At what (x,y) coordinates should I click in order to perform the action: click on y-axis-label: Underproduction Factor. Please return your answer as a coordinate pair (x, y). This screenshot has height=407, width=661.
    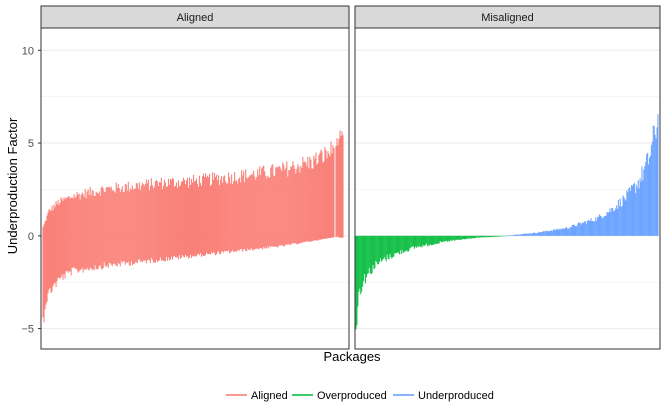
    Looking at the image, I should click on (12, 185).